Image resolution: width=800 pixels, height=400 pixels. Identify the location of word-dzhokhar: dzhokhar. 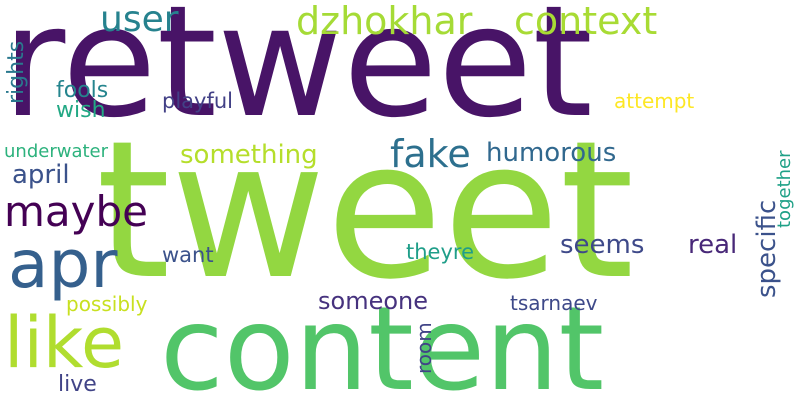
(384, 21).